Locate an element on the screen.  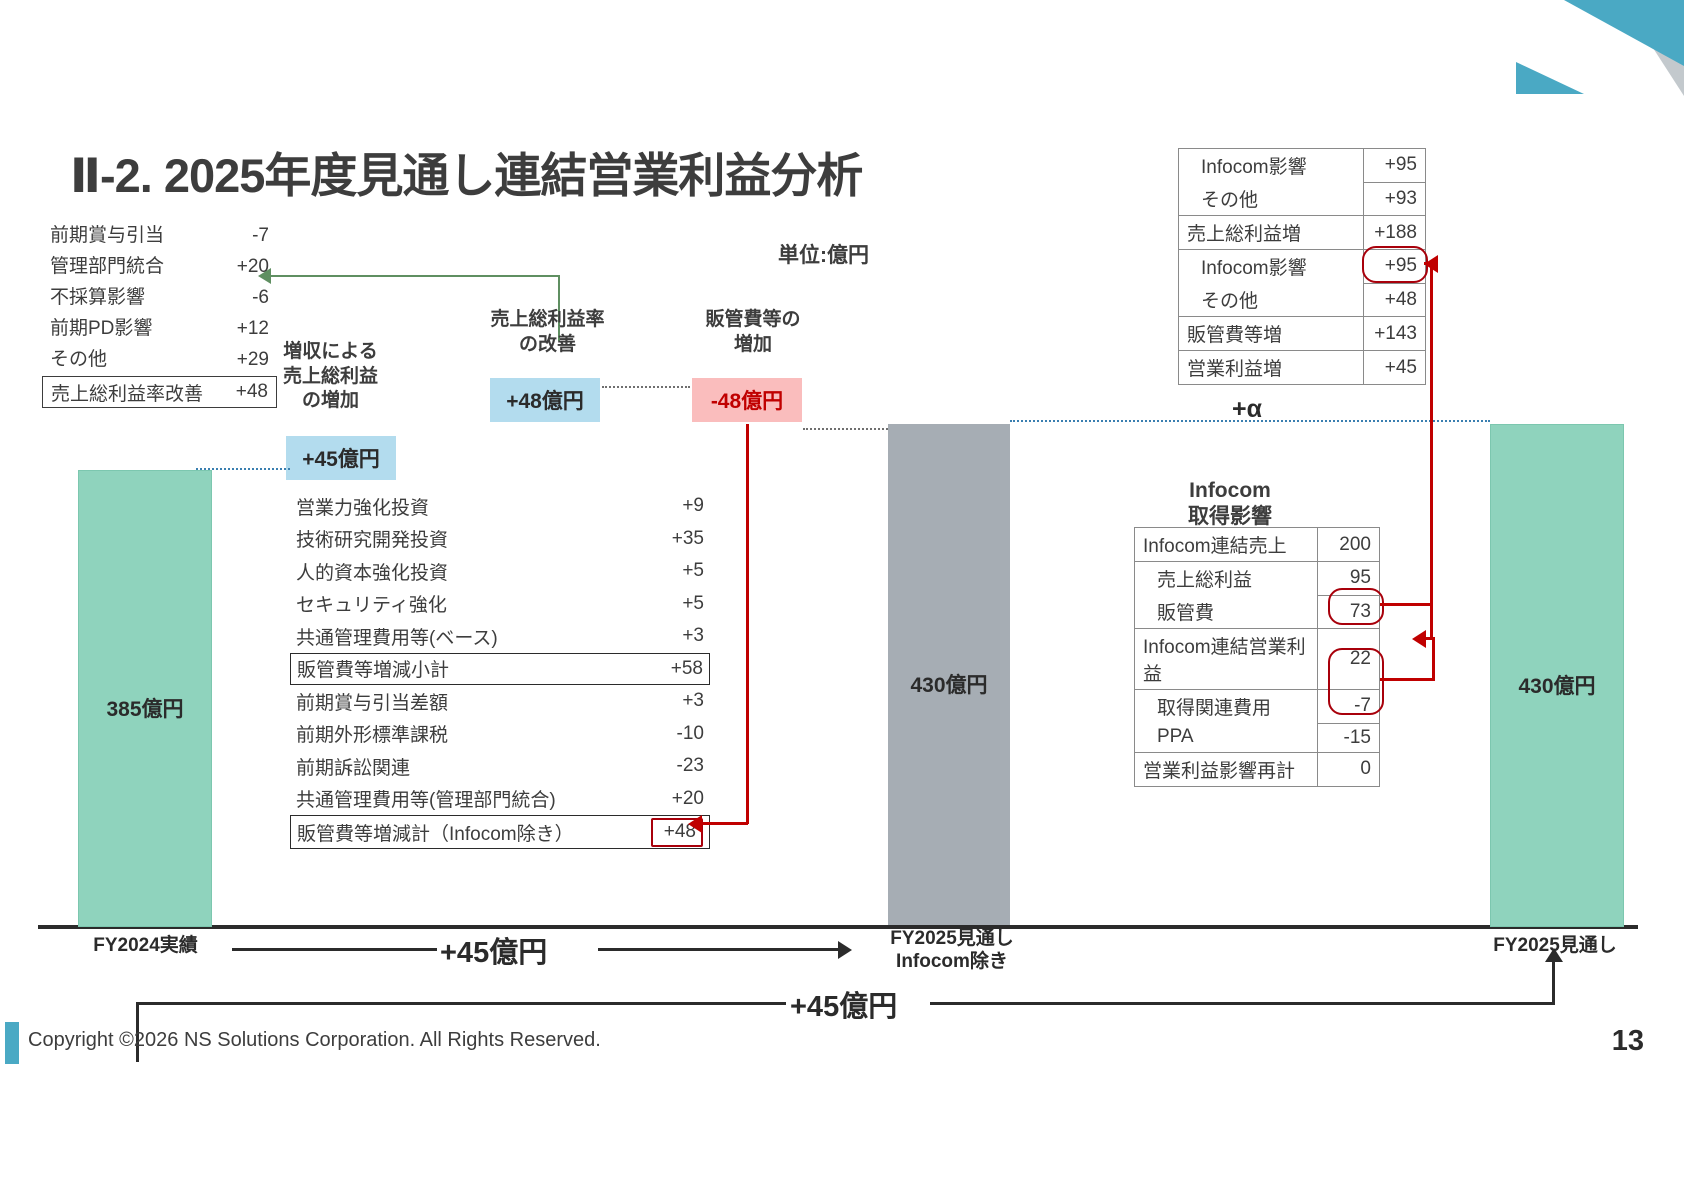
table-row: その他 +48 is located at coordinates (1302, 299).